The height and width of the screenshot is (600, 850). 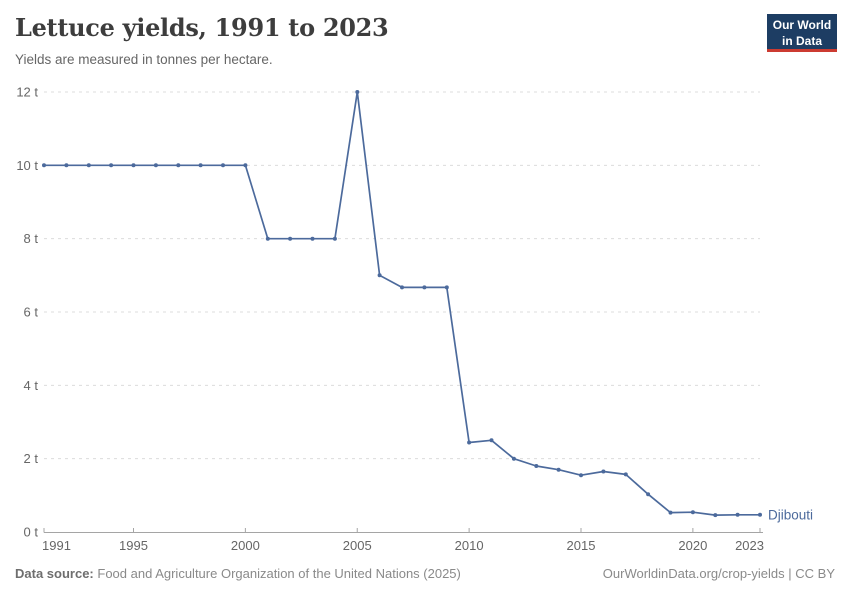 What do you see at coordinates (31, 458) in the screenshot?
I see `y-axis-tick-label: 2 t` at bounding box center [31, 458].